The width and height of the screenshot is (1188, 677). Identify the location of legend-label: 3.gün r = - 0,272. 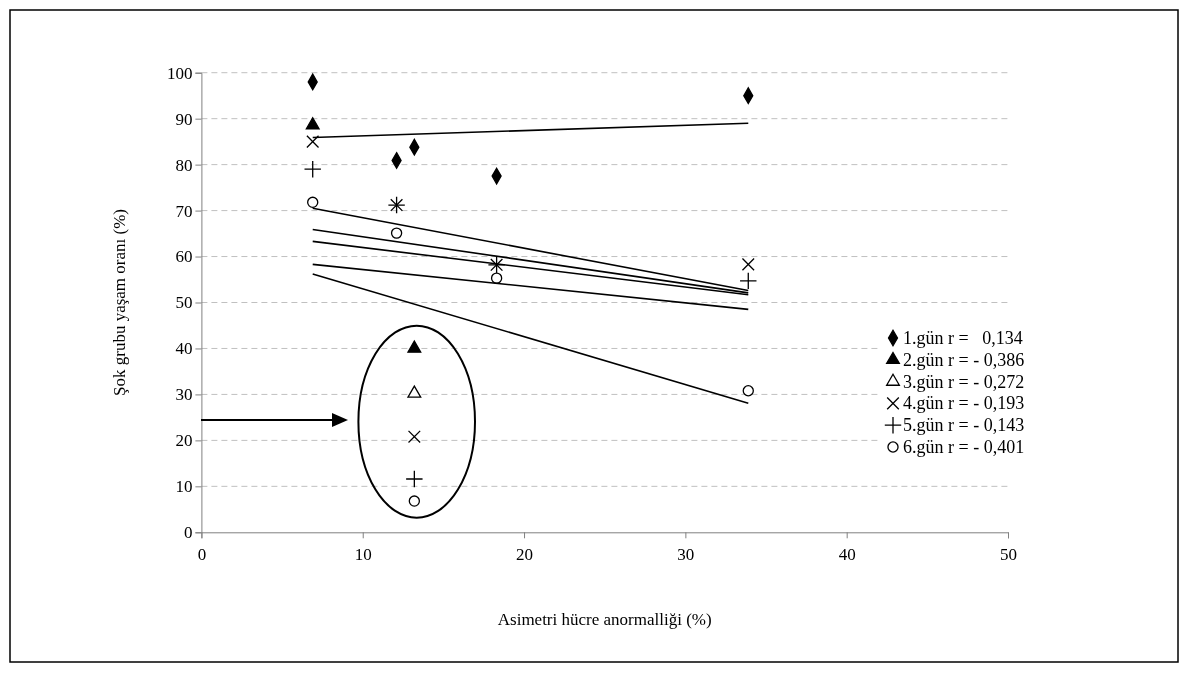
(964, 381).